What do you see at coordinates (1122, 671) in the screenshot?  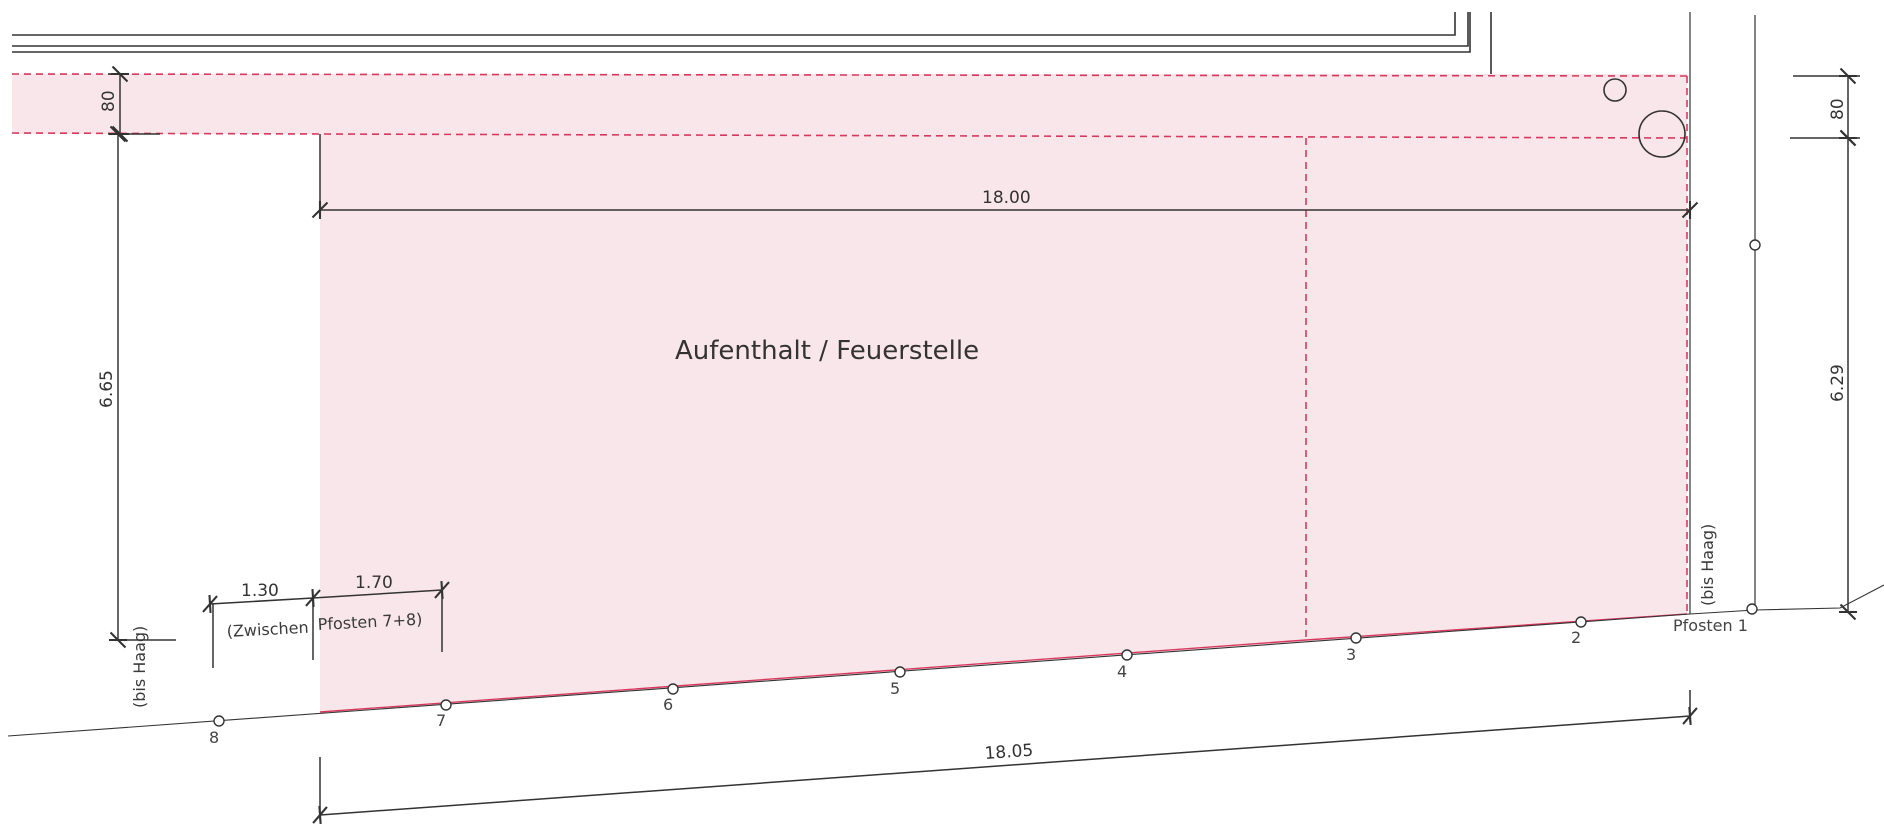 I see `post-label-4: 4` at bounding box center [1122, 671].